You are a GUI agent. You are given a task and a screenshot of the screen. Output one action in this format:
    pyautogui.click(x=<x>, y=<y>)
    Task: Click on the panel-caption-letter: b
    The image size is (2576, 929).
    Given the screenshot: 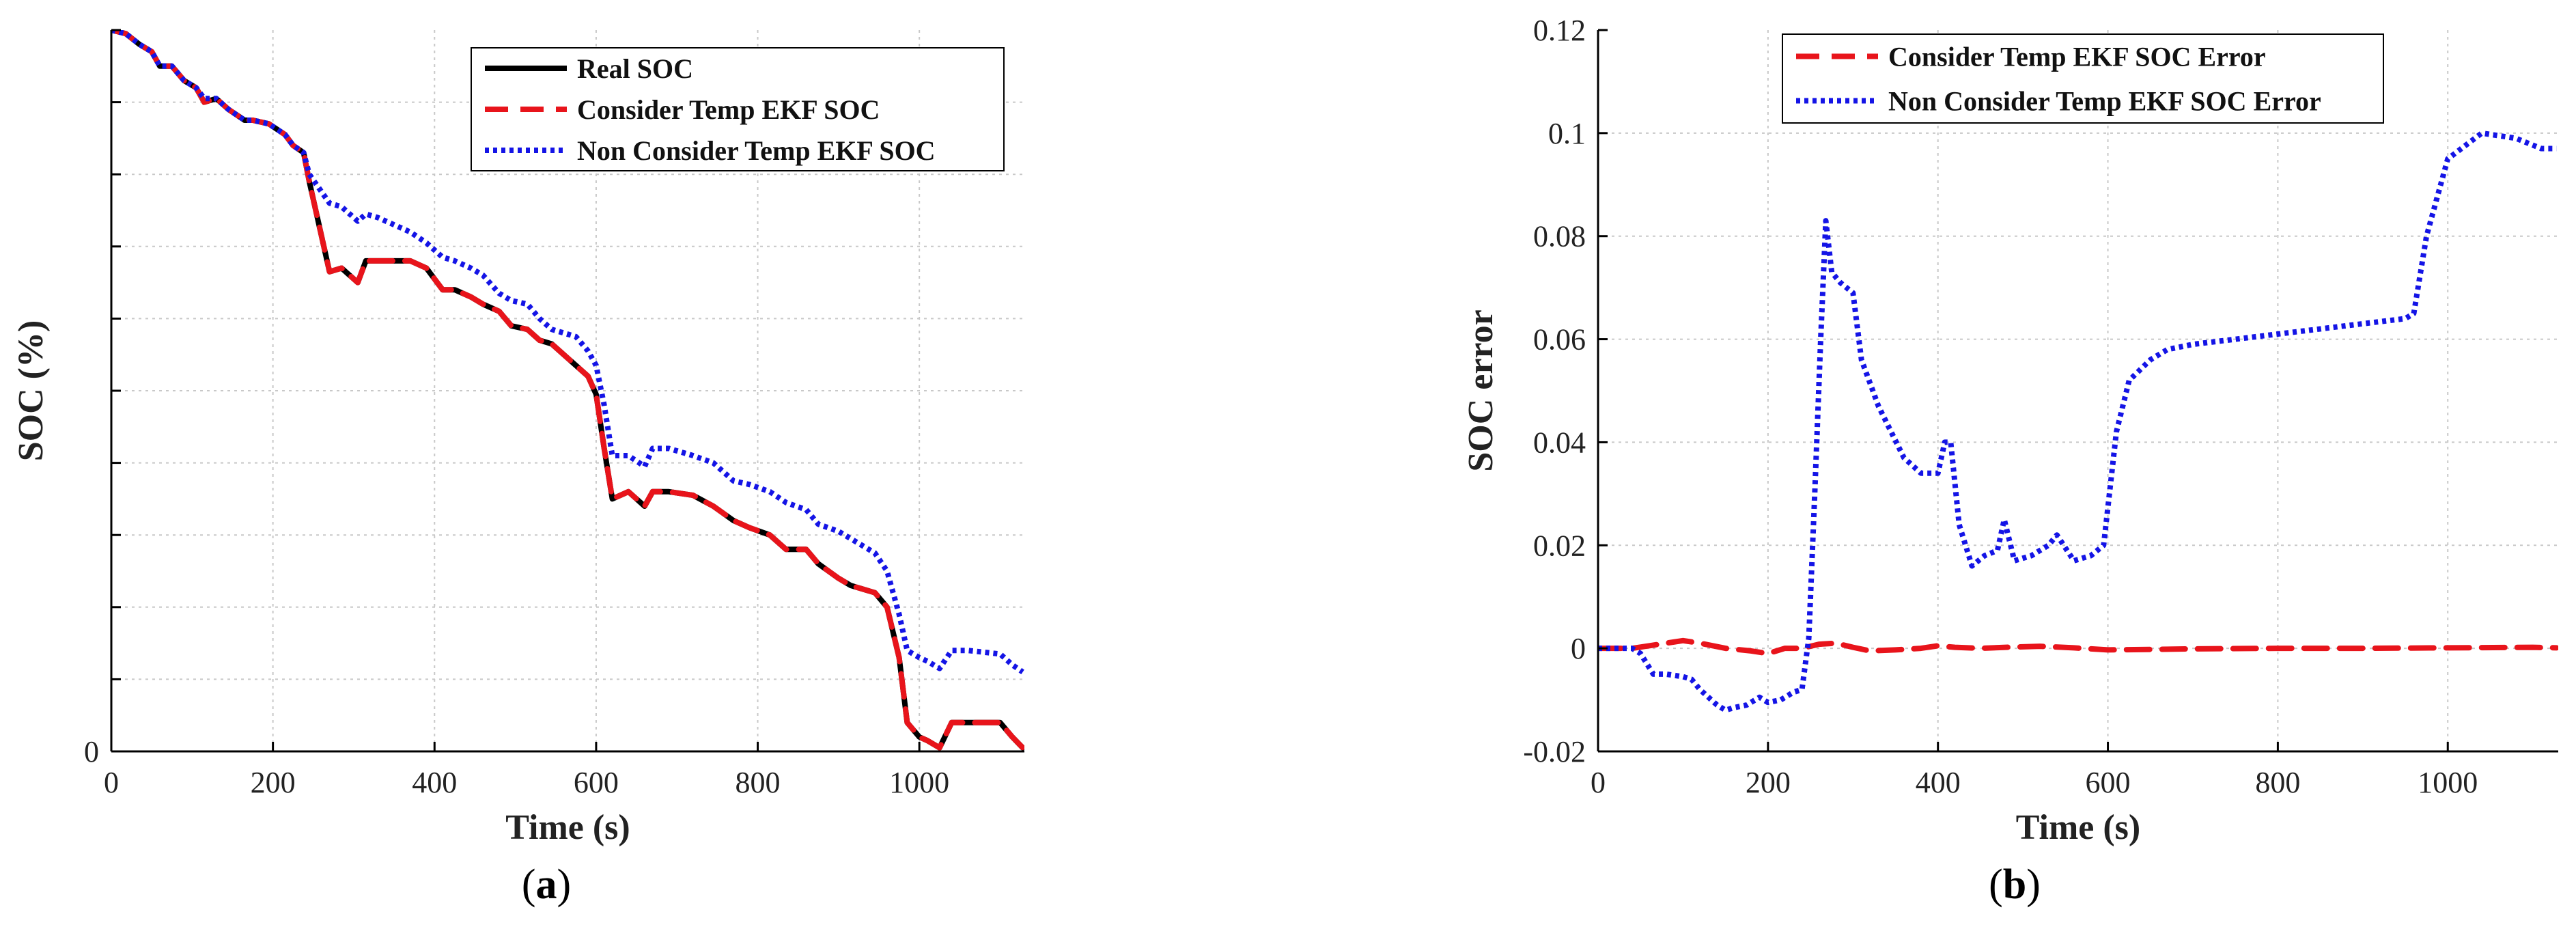 What is the action you would take?
    pyautogui.click(x=2014, y=884)
    